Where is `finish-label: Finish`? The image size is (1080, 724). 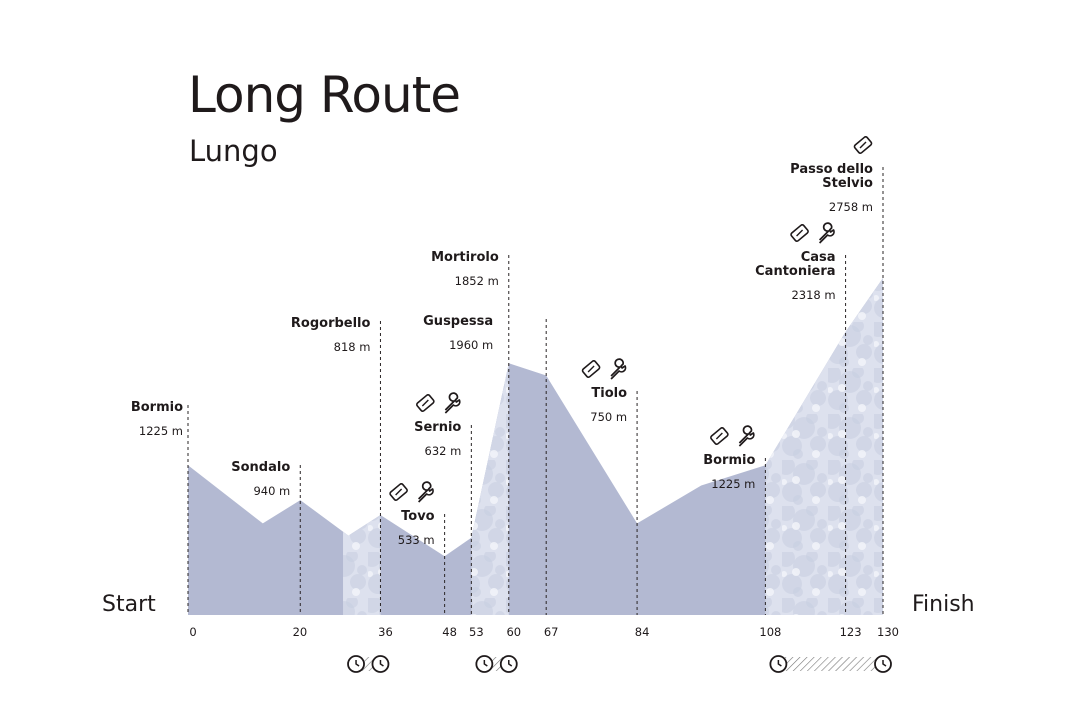 finish-label: Finish is located at coordinates (943, 604).